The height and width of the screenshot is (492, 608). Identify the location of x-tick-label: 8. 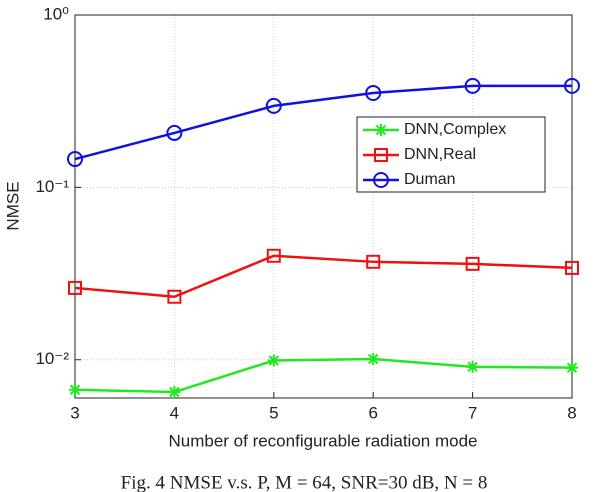
(571, 412).